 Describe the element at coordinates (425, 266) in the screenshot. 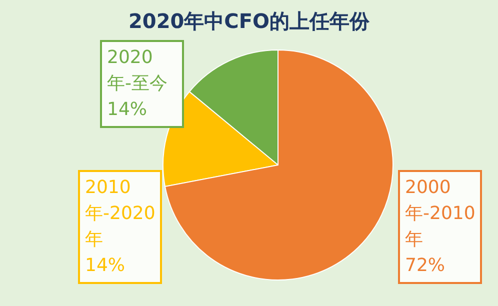

I see `data-label: 72%` at that location.